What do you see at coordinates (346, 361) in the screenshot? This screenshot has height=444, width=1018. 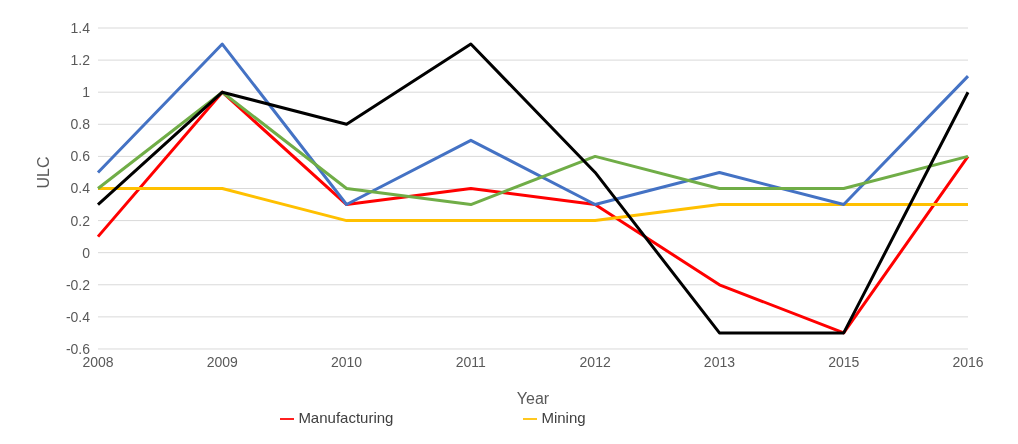 I see `x-tick-label: 2010` at bounding box center [346, 361].